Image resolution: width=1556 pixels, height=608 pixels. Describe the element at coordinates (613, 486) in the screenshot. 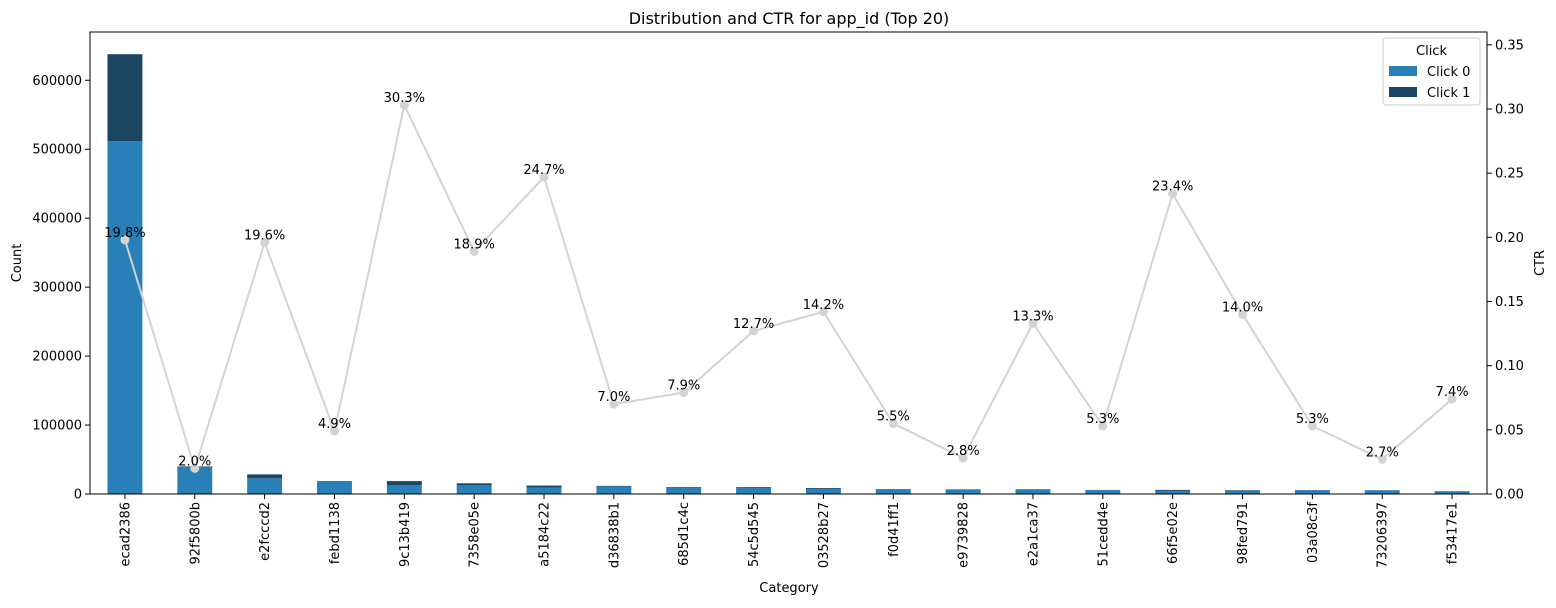

I see `bar-click1-d36838b1` at that location.